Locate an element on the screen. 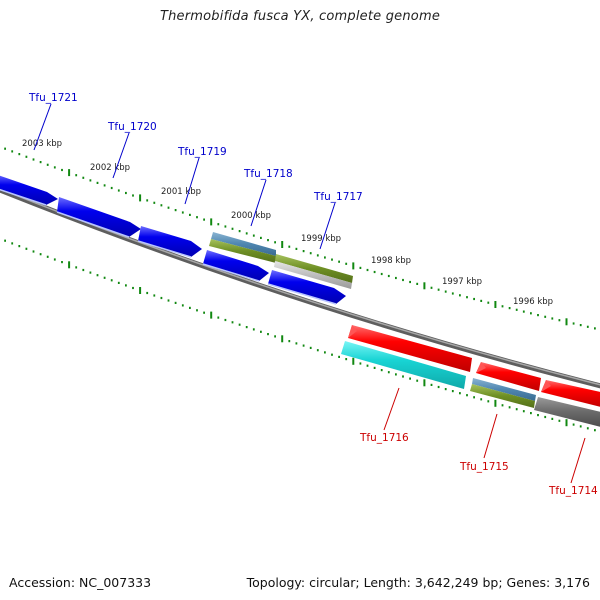  gene-label-tfu-1720: Tfu_1720 is located at coordinates (132, 127).